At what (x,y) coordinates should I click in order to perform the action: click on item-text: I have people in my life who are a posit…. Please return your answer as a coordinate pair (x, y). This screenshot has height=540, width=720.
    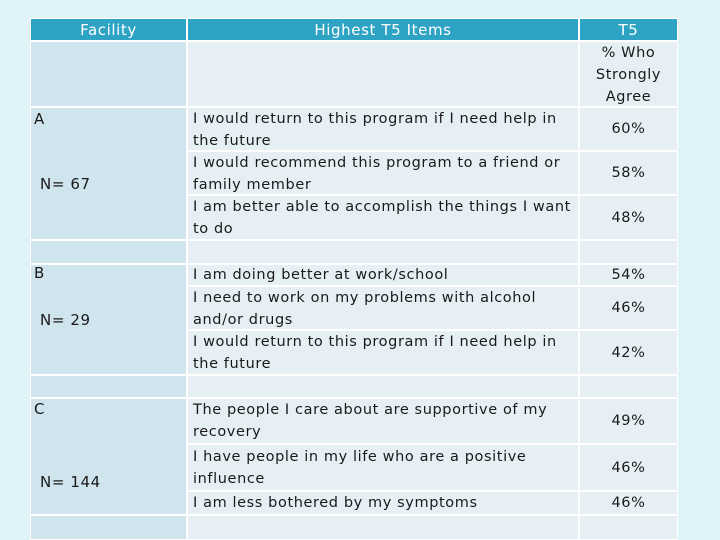
    Looking at the image, I should click on (360, 468).